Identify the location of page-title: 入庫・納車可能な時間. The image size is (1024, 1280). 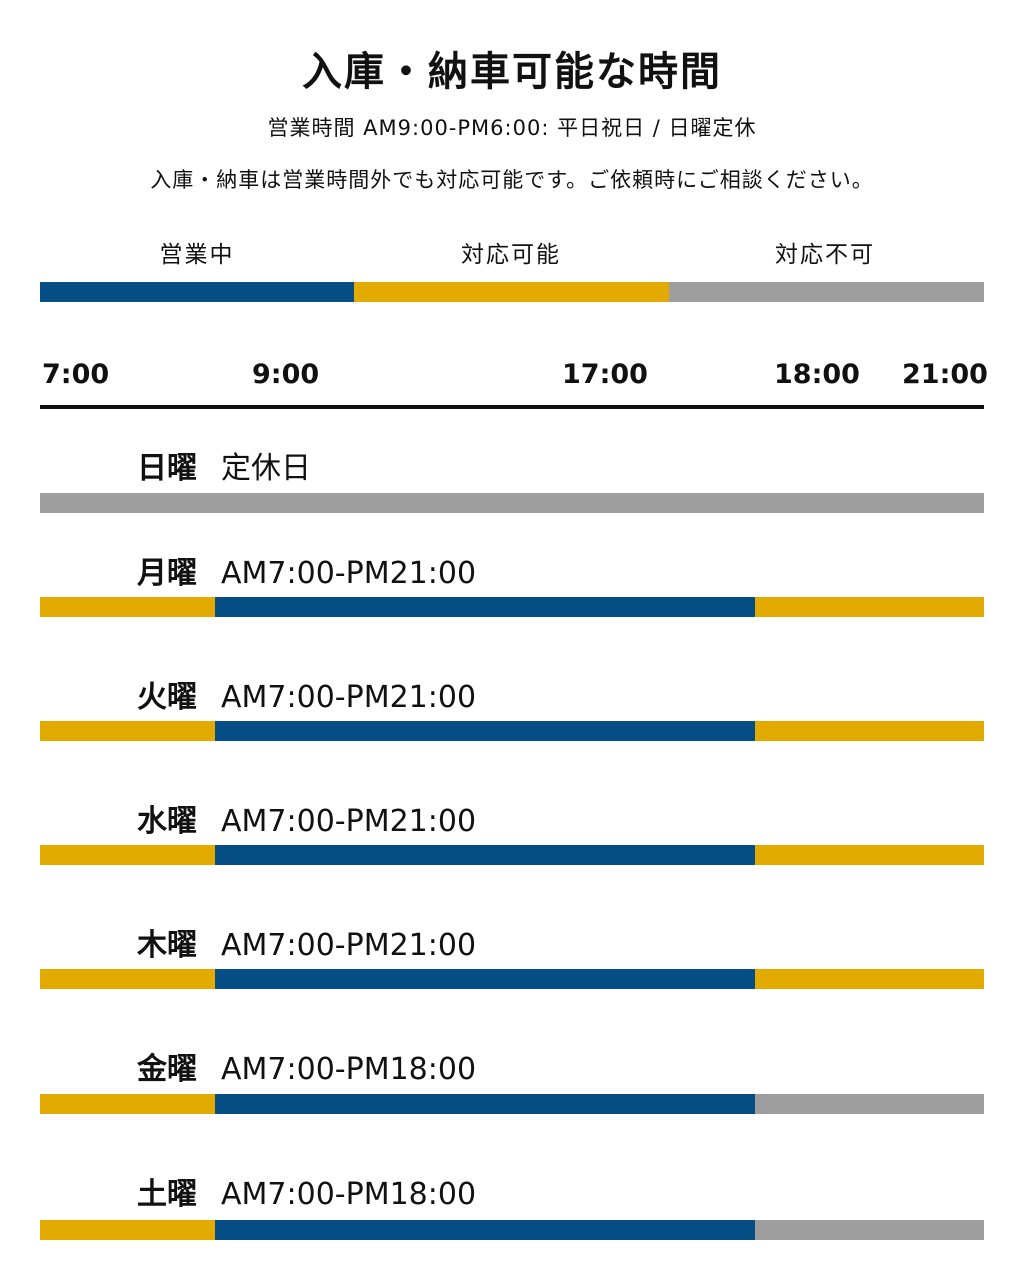
(512, 72).